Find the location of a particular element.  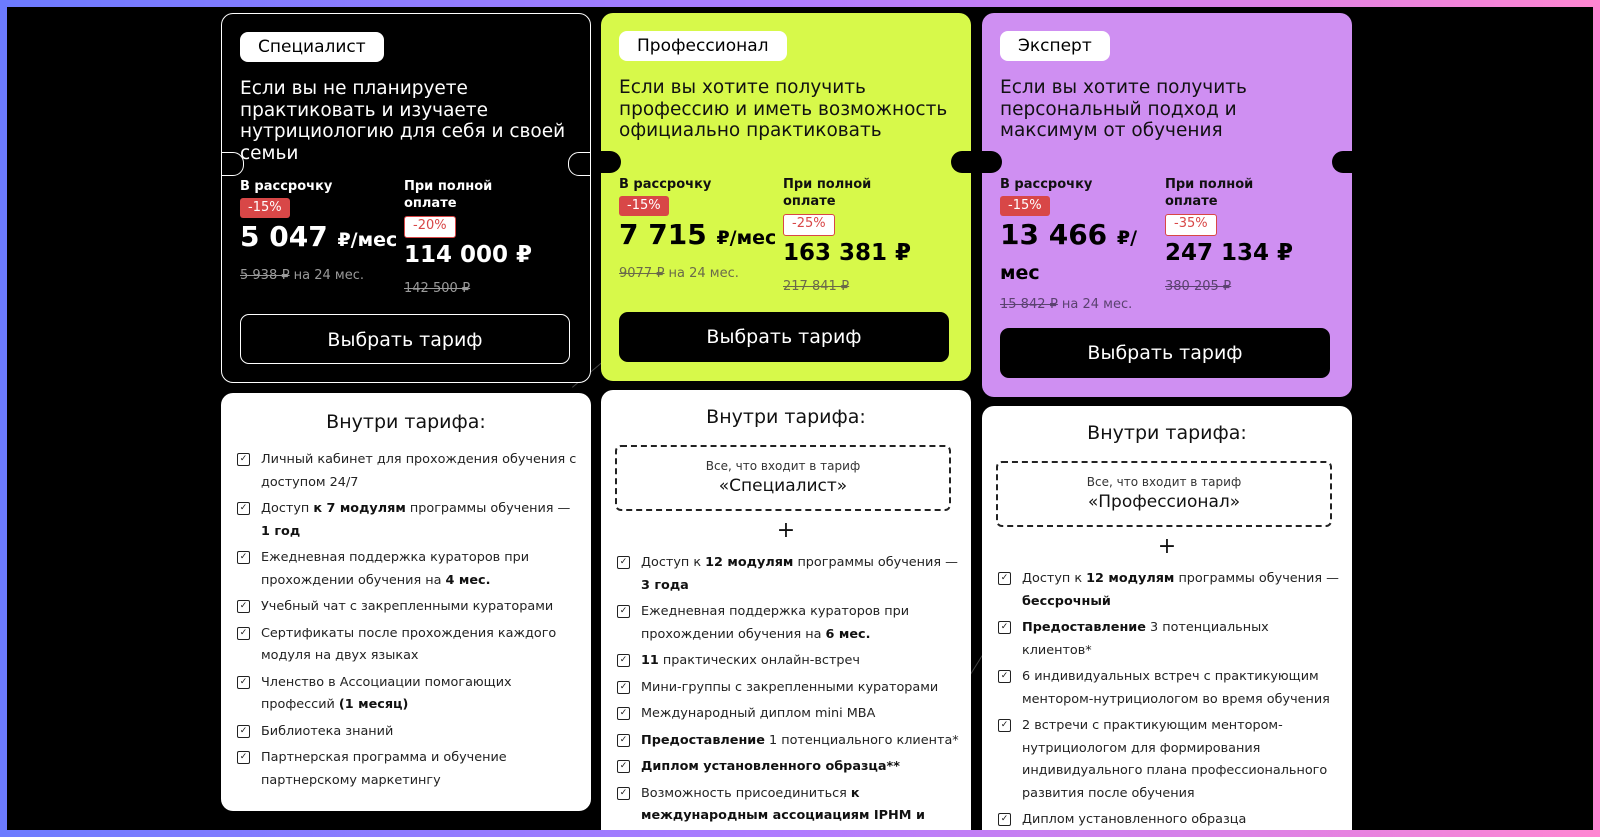

plus-sign: + is located at coordinates (1167, 546).